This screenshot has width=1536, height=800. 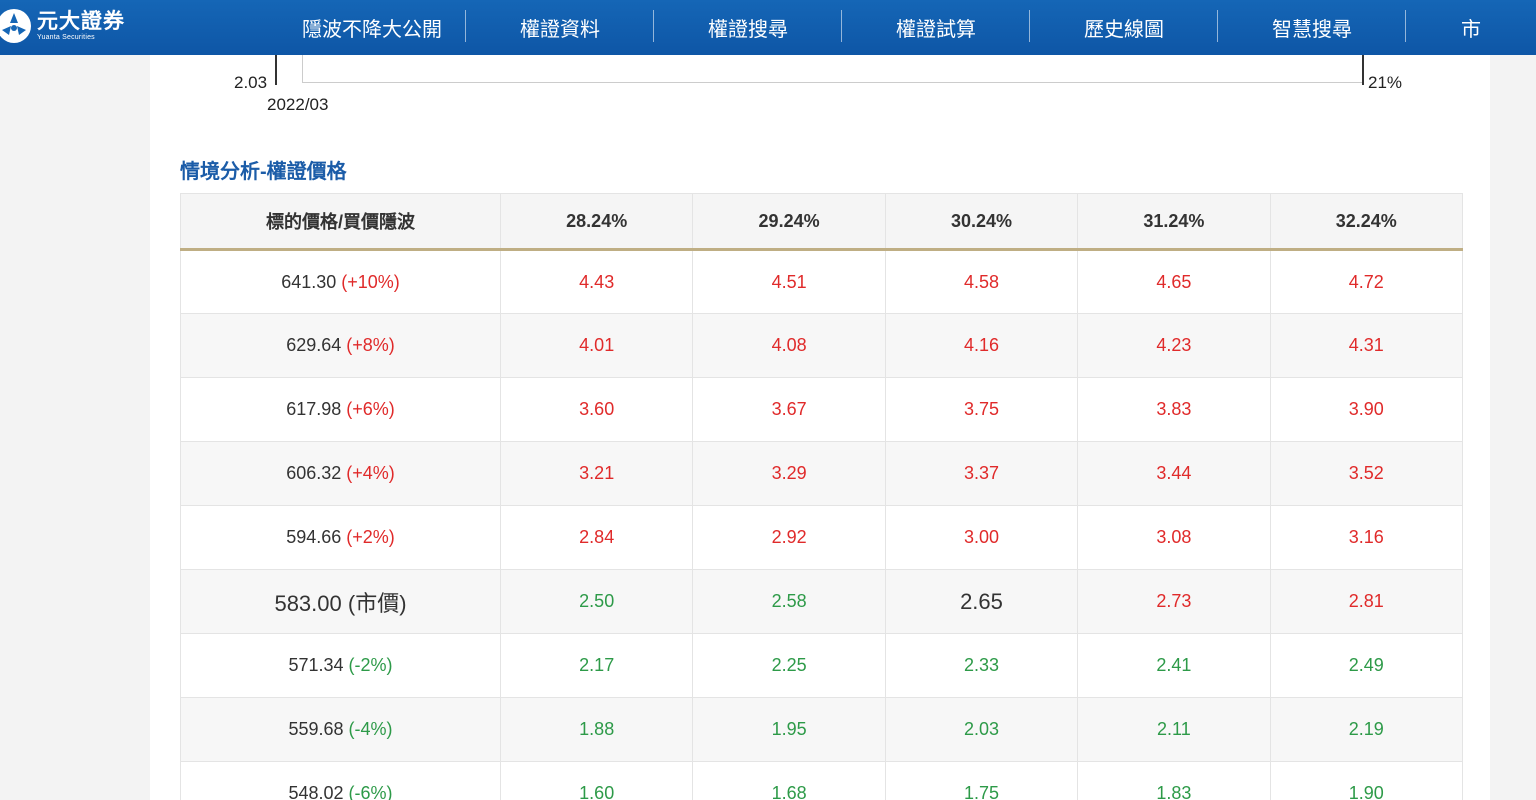 What do you see at coordinates (981, 281) in the screenshot?
I see `warrant-price-cell: 4.58` at bounding box center [981, 281].